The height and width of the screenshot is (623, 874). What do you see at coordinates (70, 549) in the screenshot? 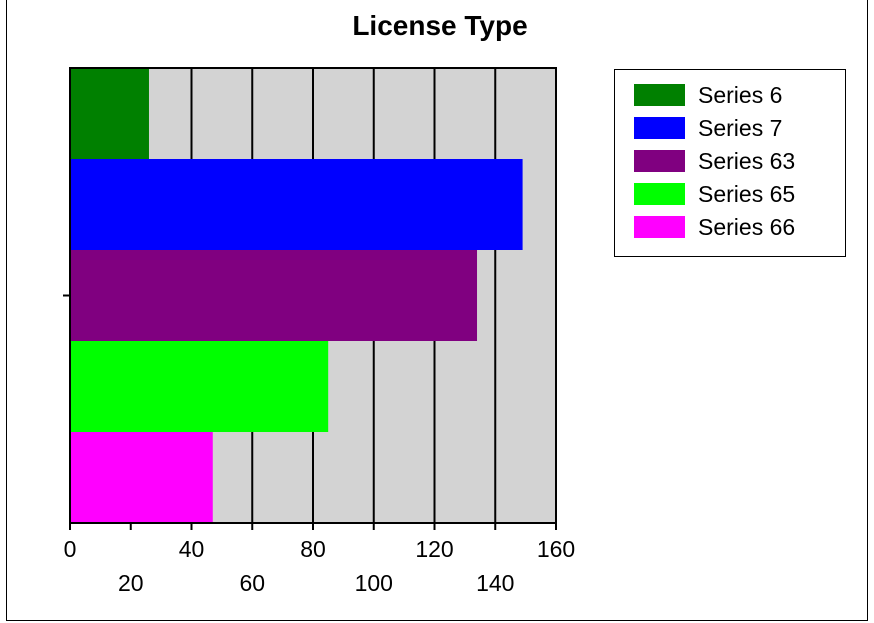
I see `x-tick-label: 0` at bounding box center [70, 549].